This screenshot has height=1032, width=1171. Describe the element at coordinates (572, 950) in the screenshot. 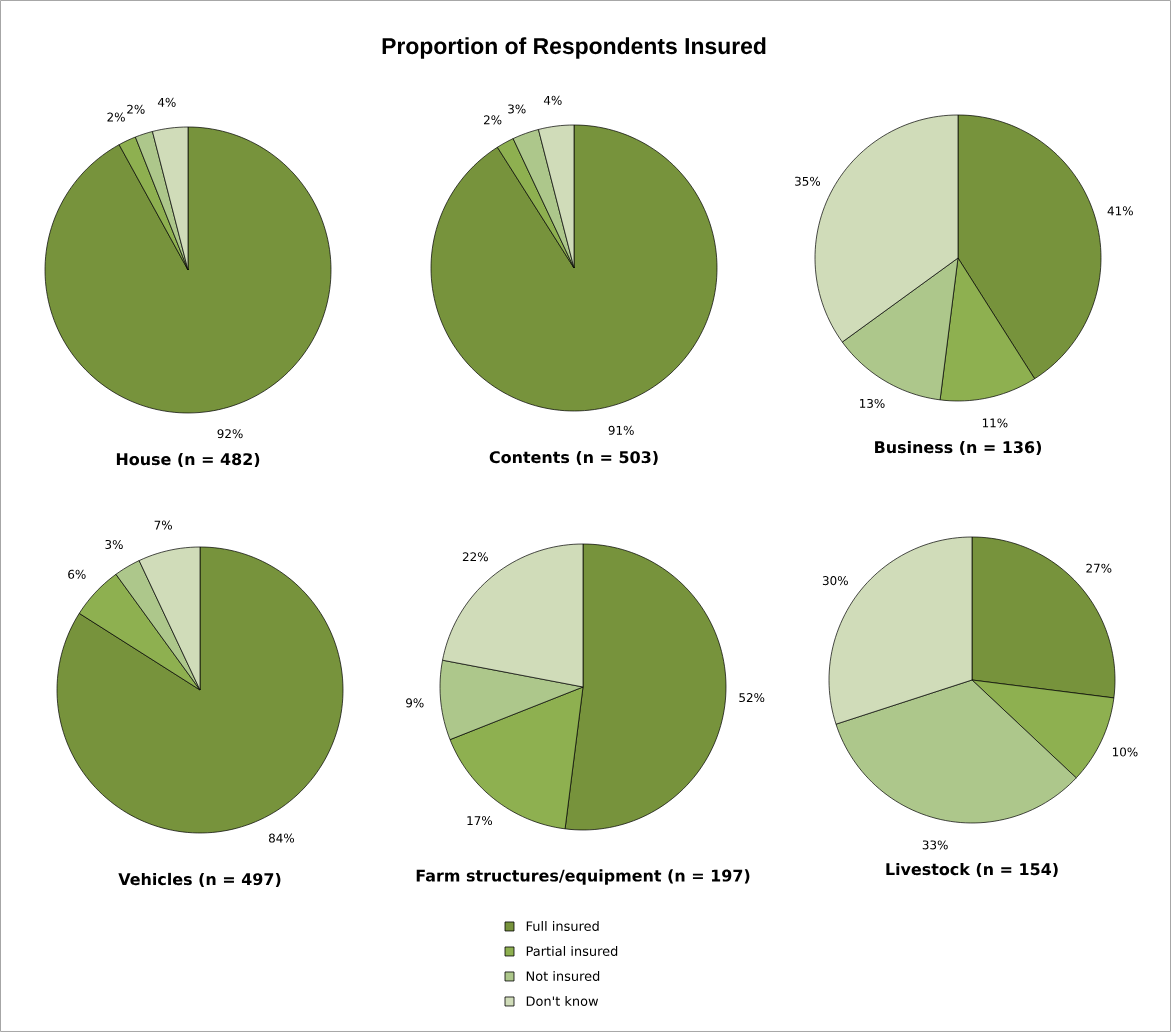

I see `legend-label: Partial insured` at that location.